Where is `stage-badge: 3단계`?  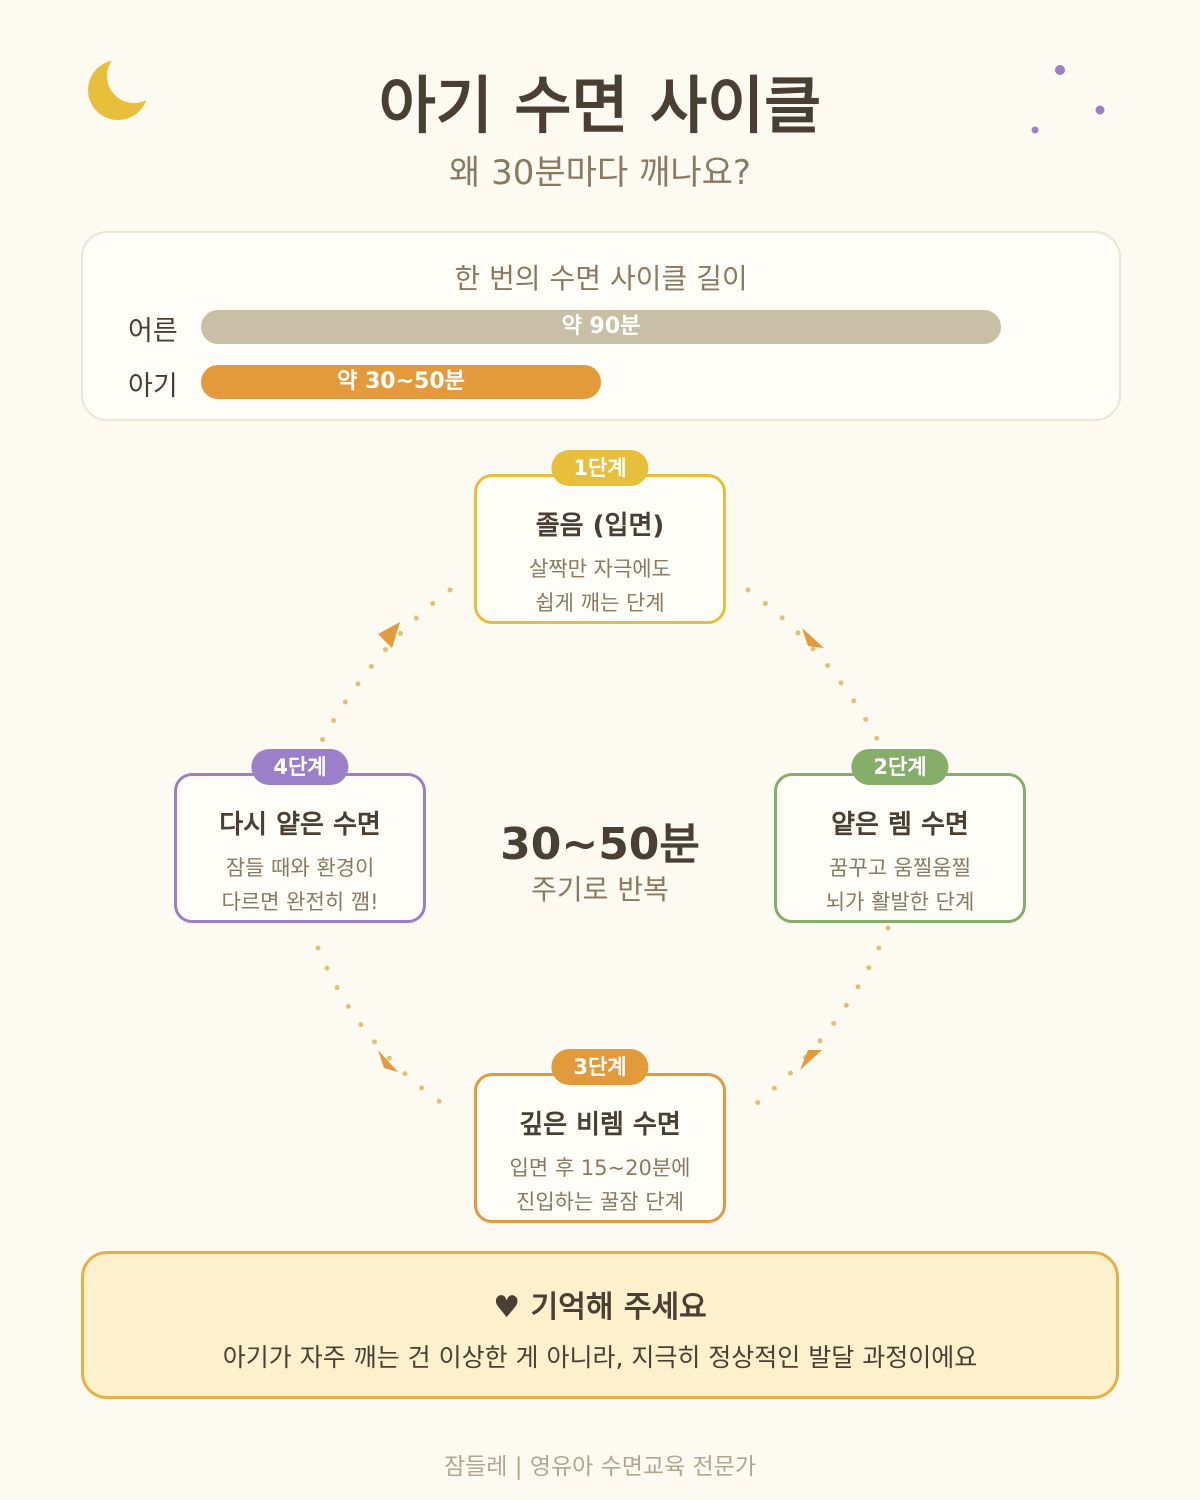 stage-badge: 3단계 is located at coordinates (600, 1067).